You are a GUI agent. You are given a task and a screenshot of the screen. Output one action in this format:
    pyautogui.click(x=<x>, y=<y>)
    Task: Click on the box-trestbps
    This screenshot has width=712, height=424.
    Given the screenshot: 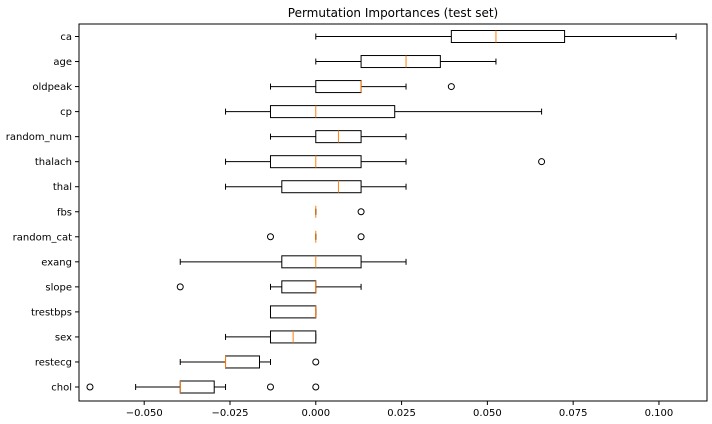 What is the action you would take?
    pyautogui.click(x=293, y=312)
    